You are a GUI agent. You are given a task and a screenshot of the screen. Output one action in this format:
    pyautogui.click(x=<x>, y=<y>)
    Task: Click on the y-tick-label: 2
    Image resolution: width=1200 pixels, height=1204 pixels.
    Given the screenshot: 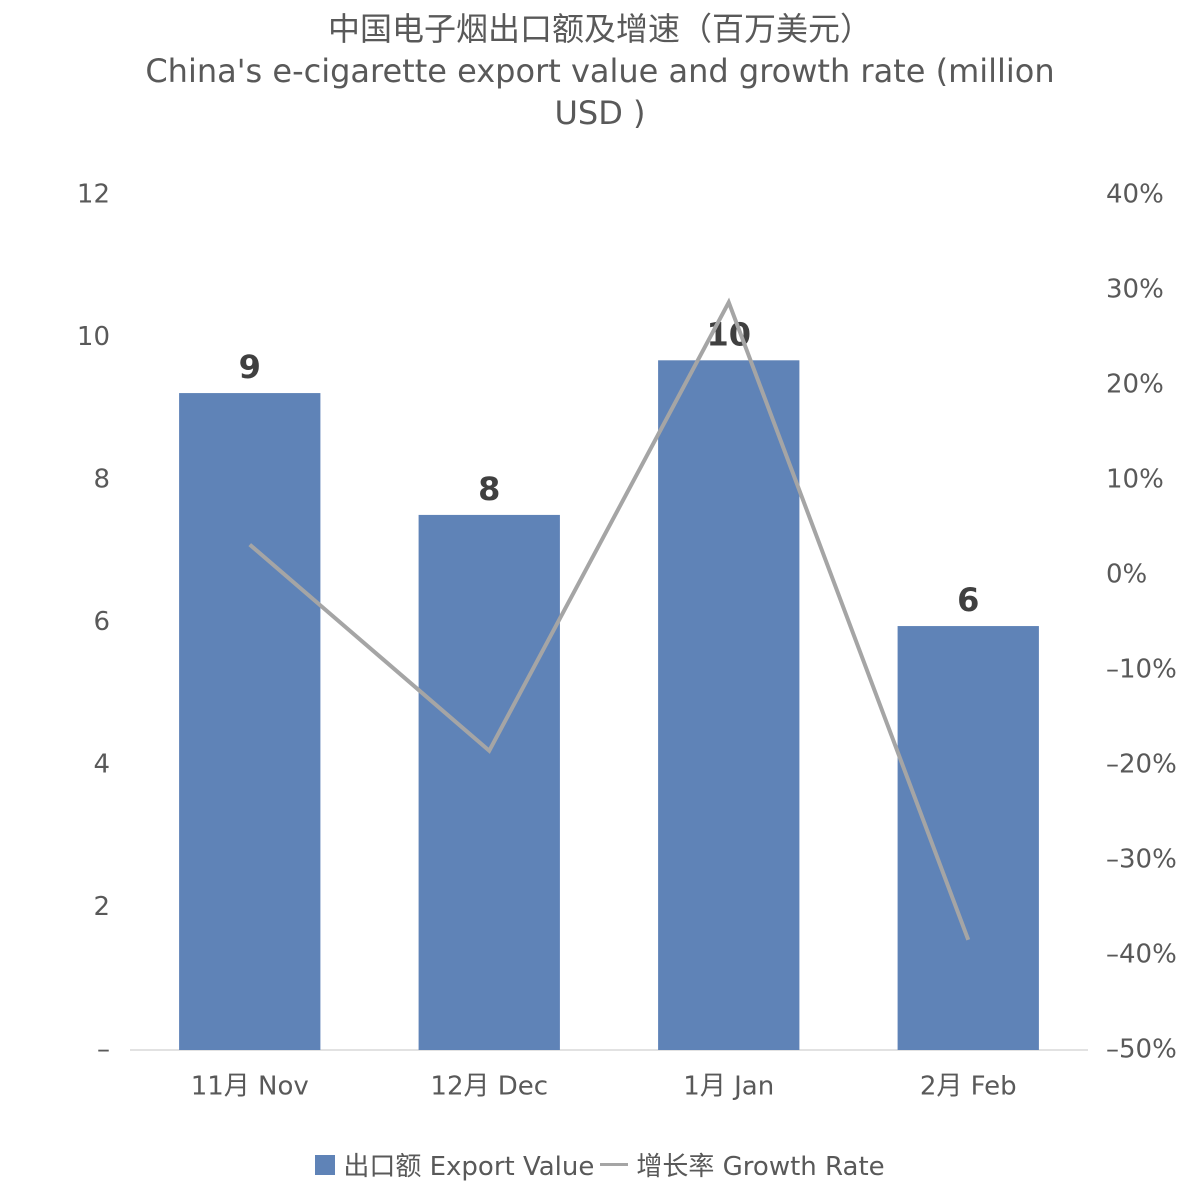 What is the action you would take?
    pyautogui.click(x=101, y=907)
    